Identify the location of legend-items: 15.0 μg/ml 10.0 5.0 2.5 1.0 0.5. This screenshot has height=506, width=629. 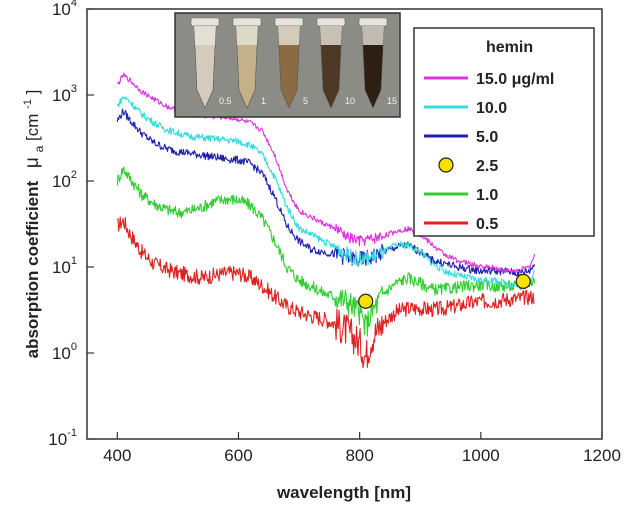
(489, 152).